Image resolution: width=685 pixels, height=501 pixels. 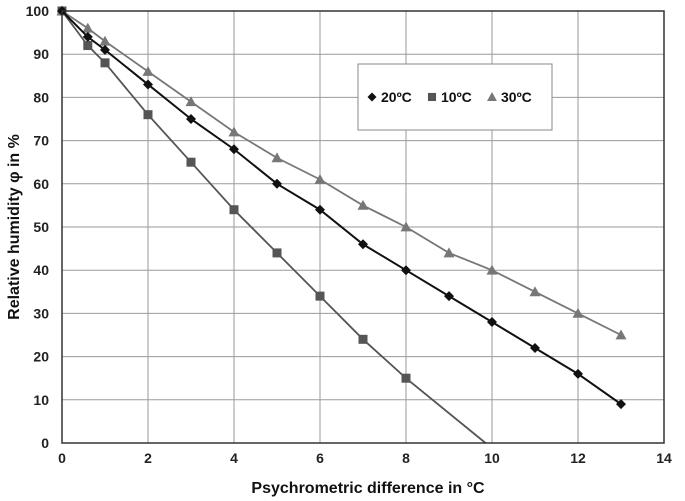 What do you see at coordinates (38, 11) in the screenshot?
I see `y-tick-label: 100` at bounding box center [38, 11].